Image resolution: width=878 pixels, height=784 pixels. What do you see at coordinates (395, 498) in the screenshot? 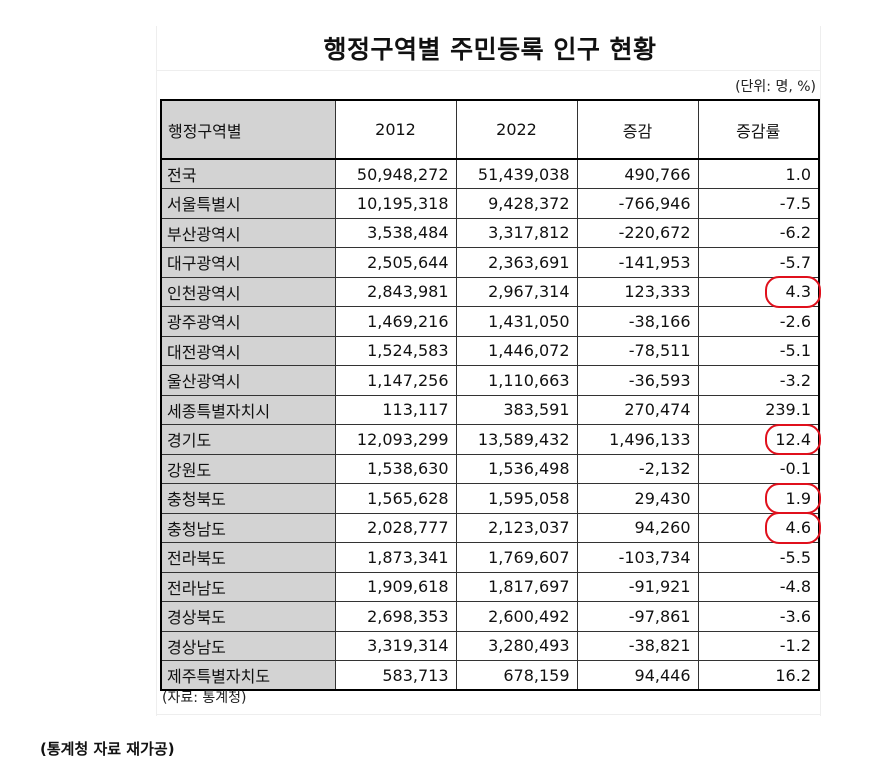
I see `value-2012-cell: 1,565,628` at bounding box center [395, 498].